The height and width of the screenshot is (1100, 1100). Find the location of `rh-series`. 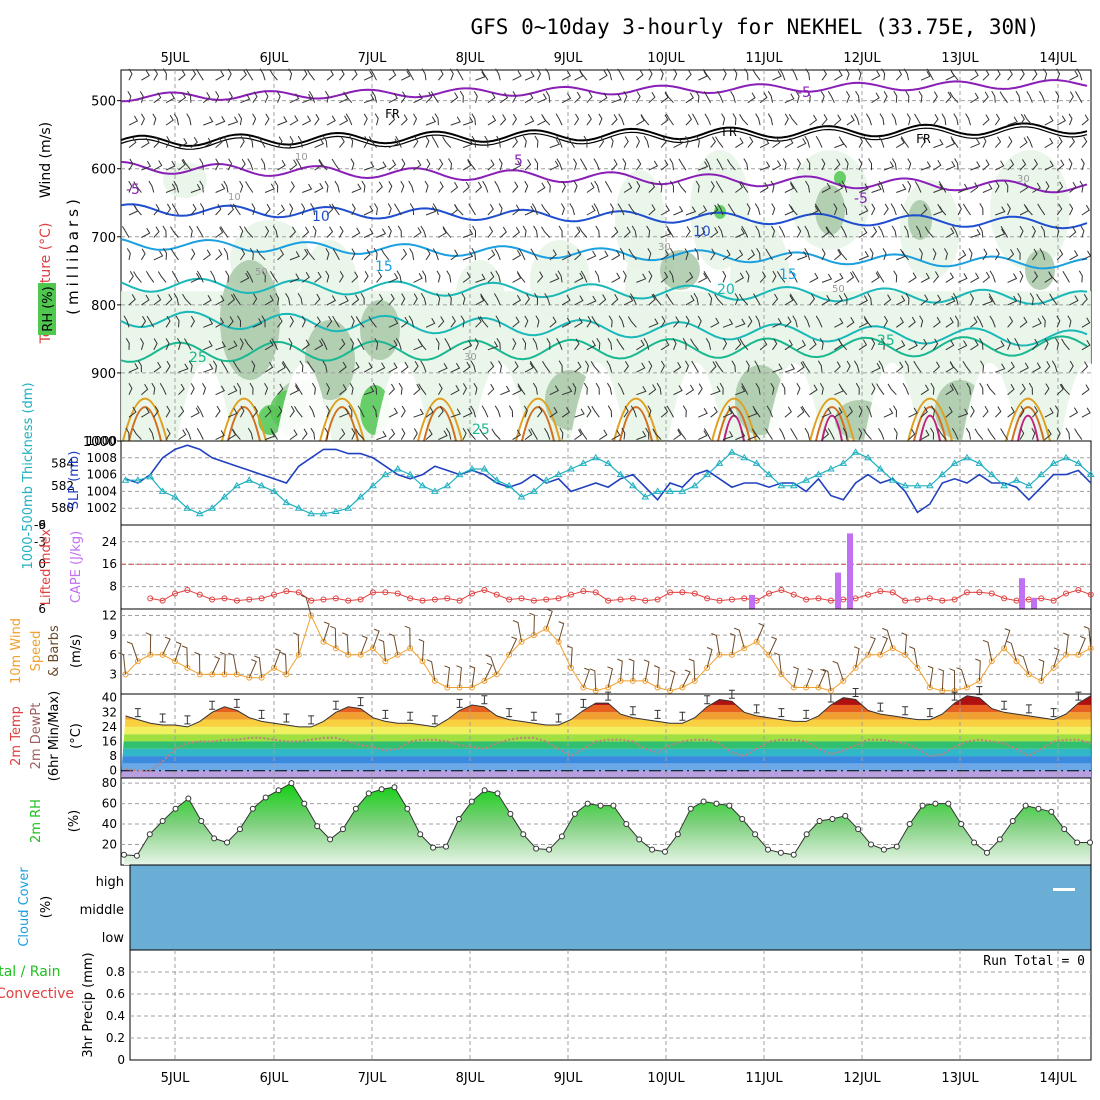

rh-series is located at coordinates (607, 822).